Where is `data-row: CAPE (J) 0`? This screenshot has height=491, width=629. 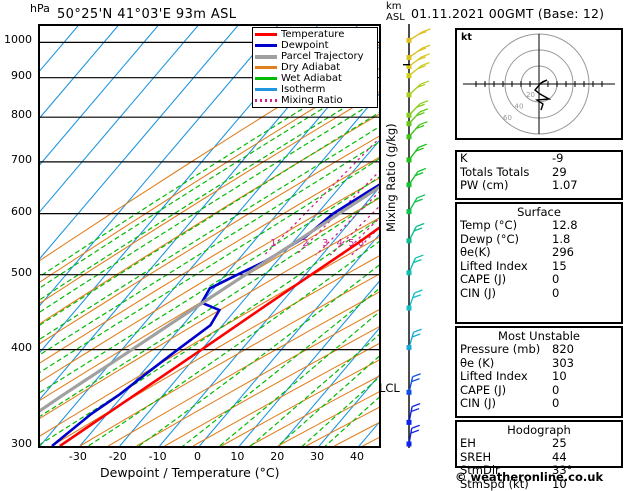 data-row: CAPE (J) 0 is located at coordinates (539, 280).